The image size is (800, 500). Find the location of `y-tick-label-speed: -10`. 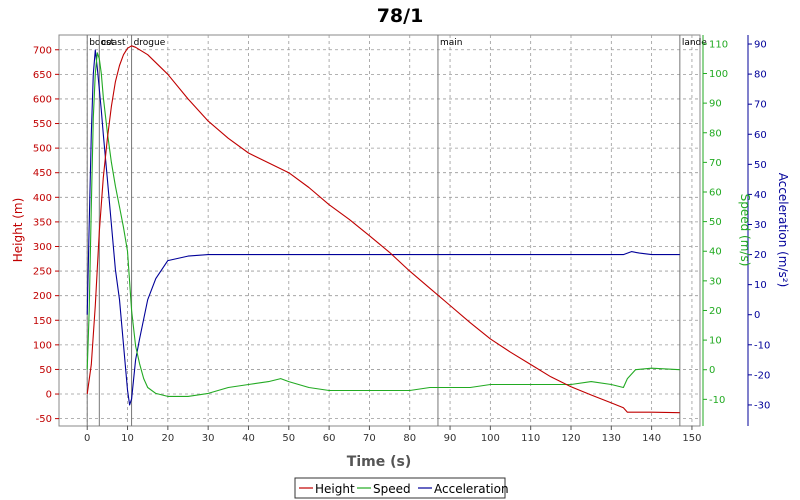

y-tick-label-speed: -10 is located at coordinates (717, 400).